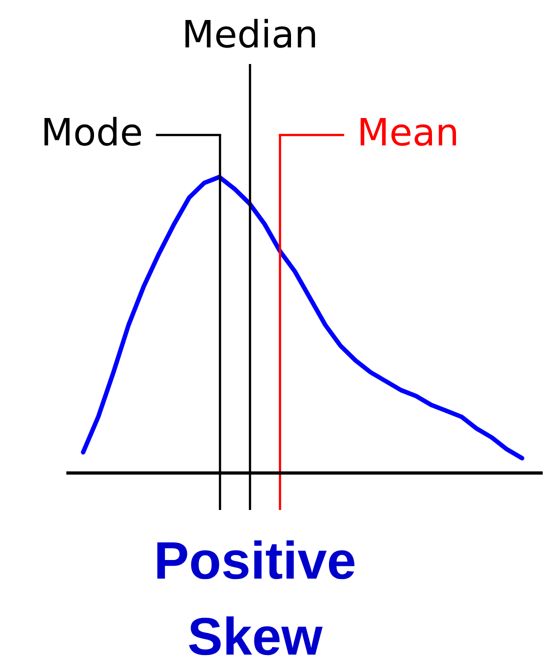 Image resolution: width=543 pixels, height=665 pixels. Describe the element at coordinates (255, 598) in the screenshot. I see `text: Positive Skew` at that location.